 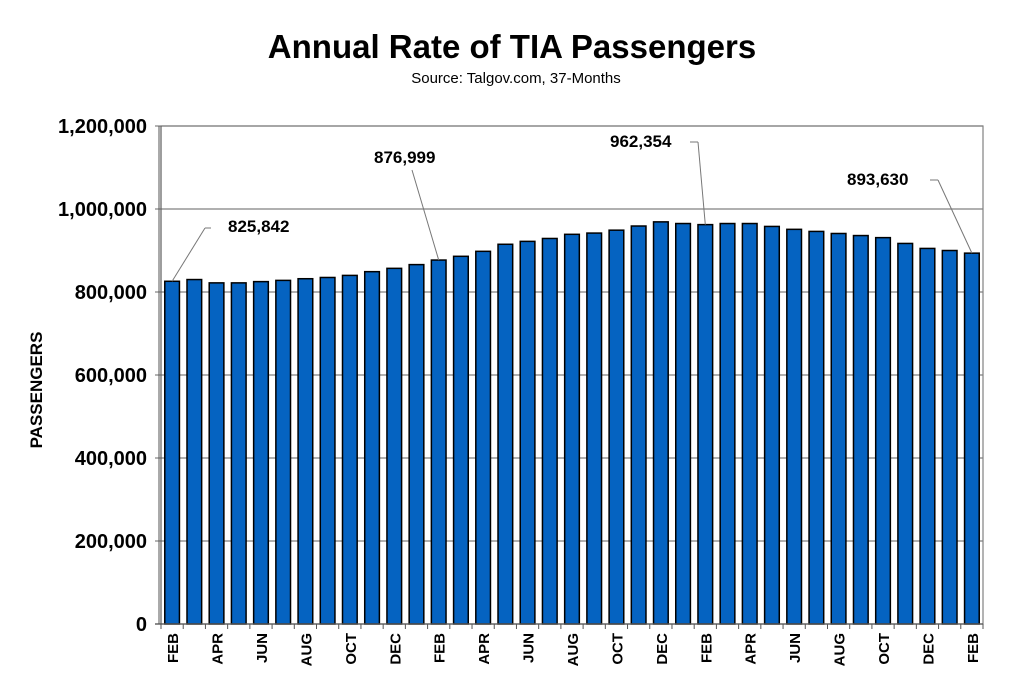 What do you see at coordinates (111, 542) in the screenshot?
I see `y-tick-label: 200,000` at bounding box center [111, 542].